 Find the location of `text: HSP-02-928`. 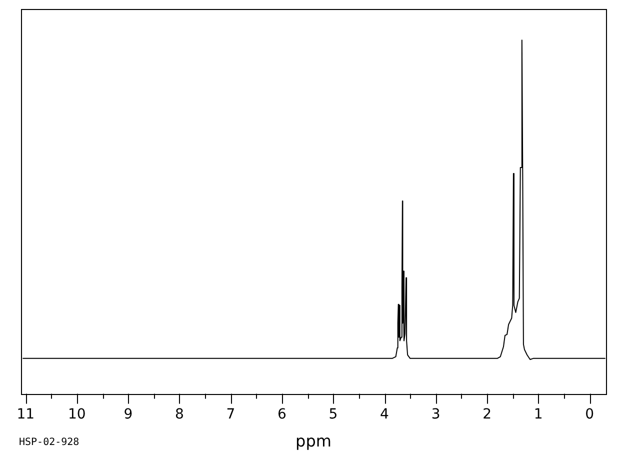

text: HSP-02-928 is located at coordinates (49, 443).